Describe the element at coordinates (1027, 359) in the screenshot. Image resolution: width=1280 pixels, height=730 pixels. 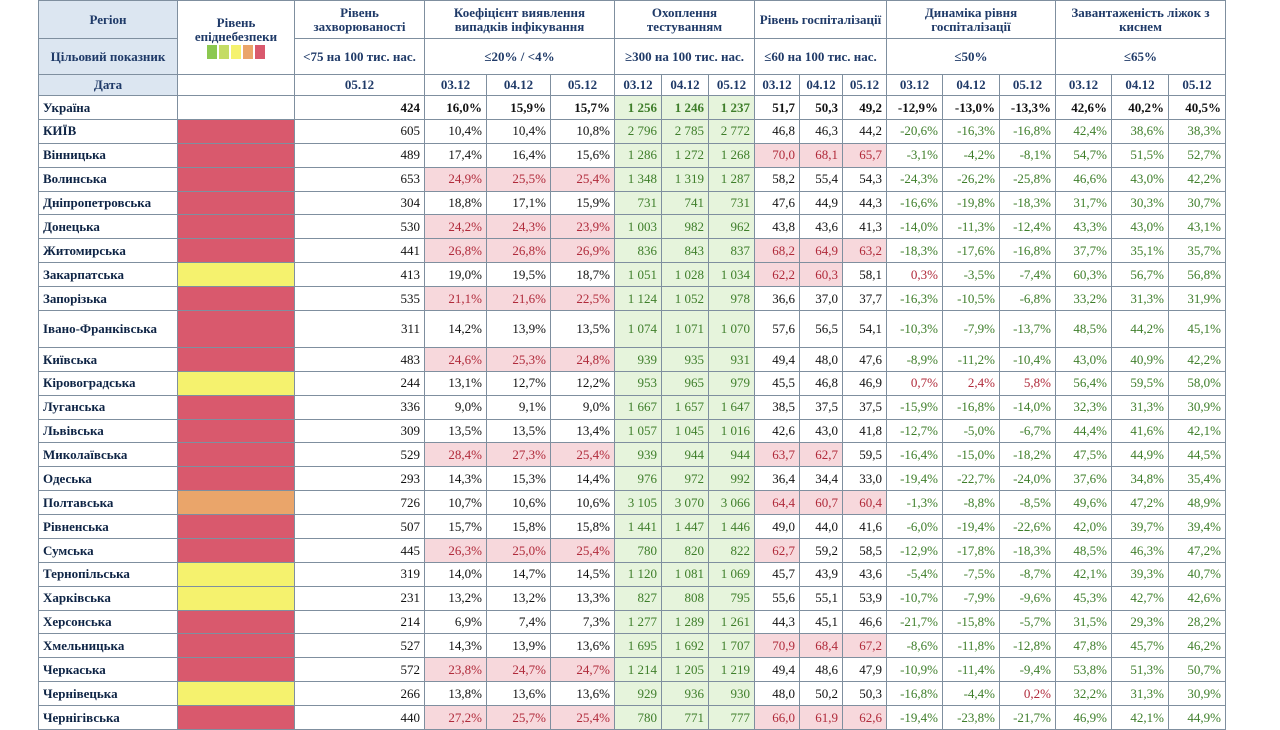
I see `hosp-dynamics-value: -10,4%` at that location.